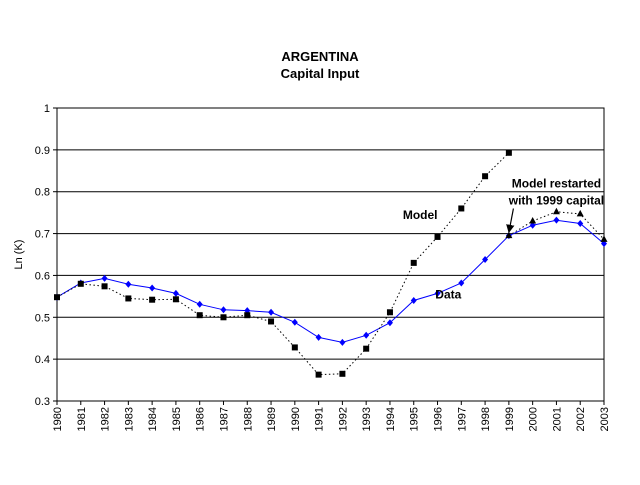 Image resolution: width=640 pixels, height=485 pixels. Describe the element at coordinates (177, 419) in the screenshot. I see `x-tick-label: 1985` at that location.